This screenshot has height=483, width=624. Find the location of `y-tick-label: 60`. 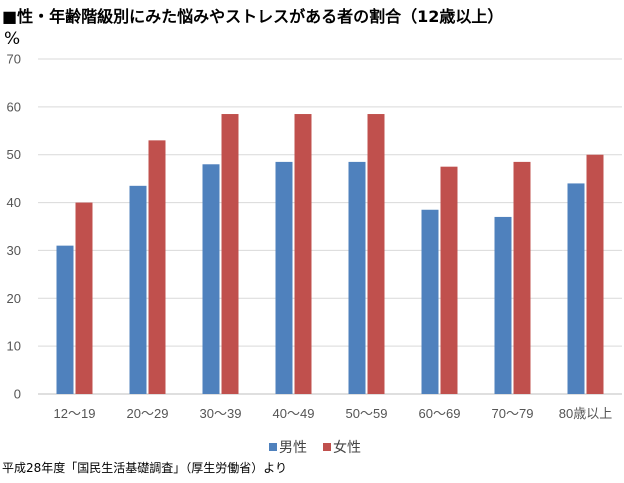

y-tick-label: 60 is located at coordinates (14, 106).